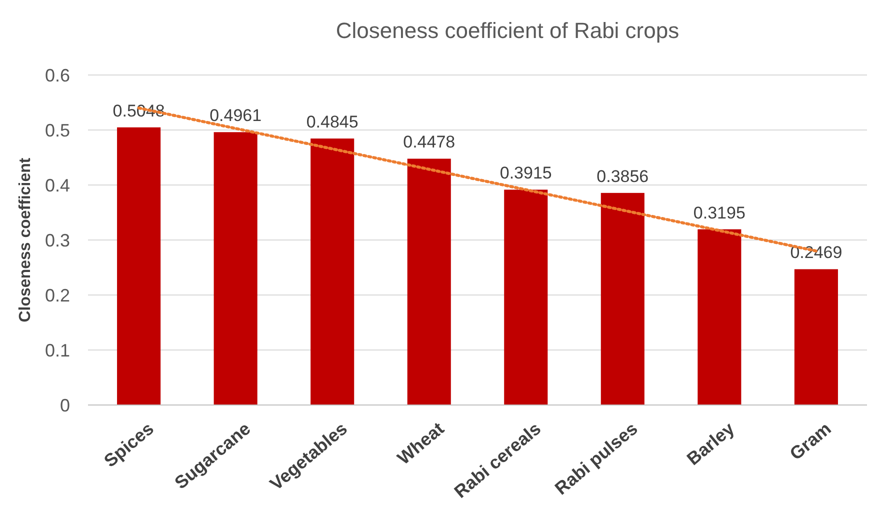  I want to click on y-tick-label: 0.6, so click(57, 75).